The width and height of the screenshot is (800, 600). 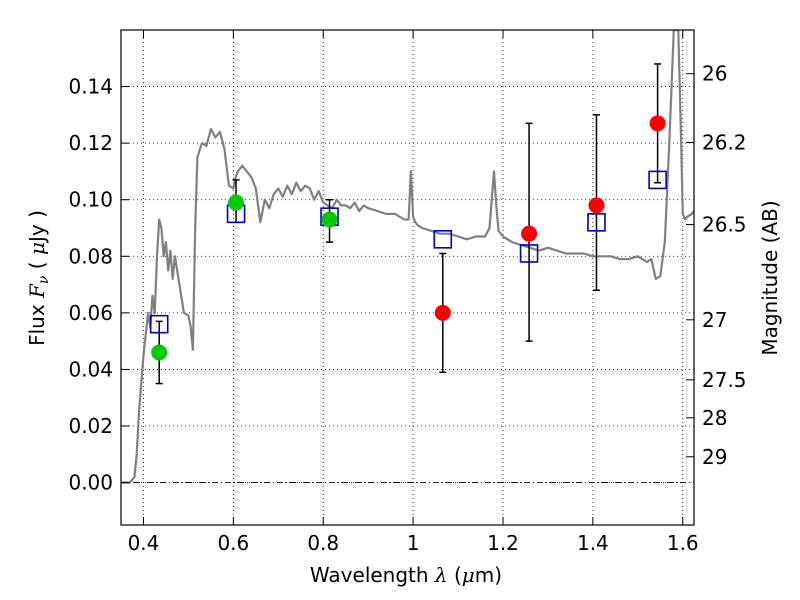 What do you see at coordinates (233, 543) in the screenshot?
I see `x-tick-label: 0.6` at bounding box center [233, 543].